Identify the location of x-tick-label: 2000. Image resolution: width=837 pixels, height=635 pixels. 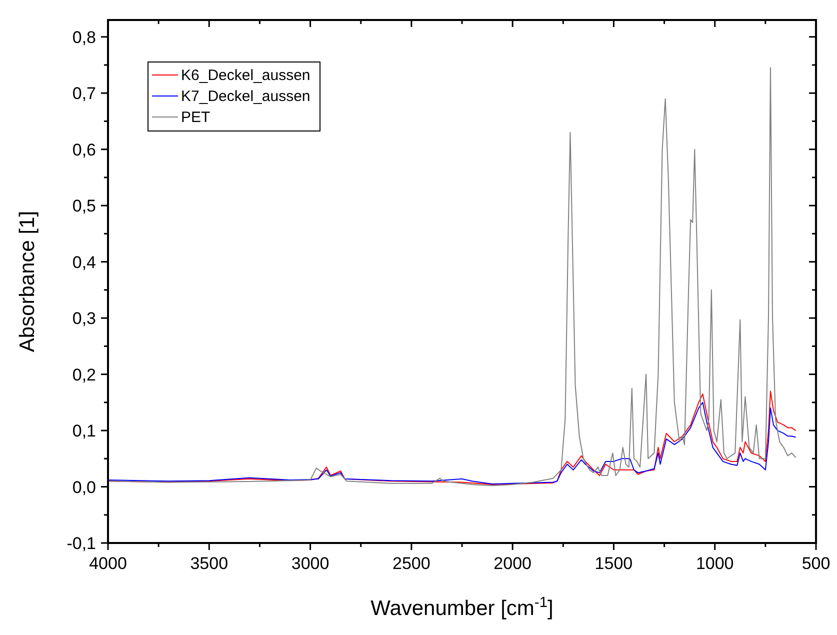
(513, 563).